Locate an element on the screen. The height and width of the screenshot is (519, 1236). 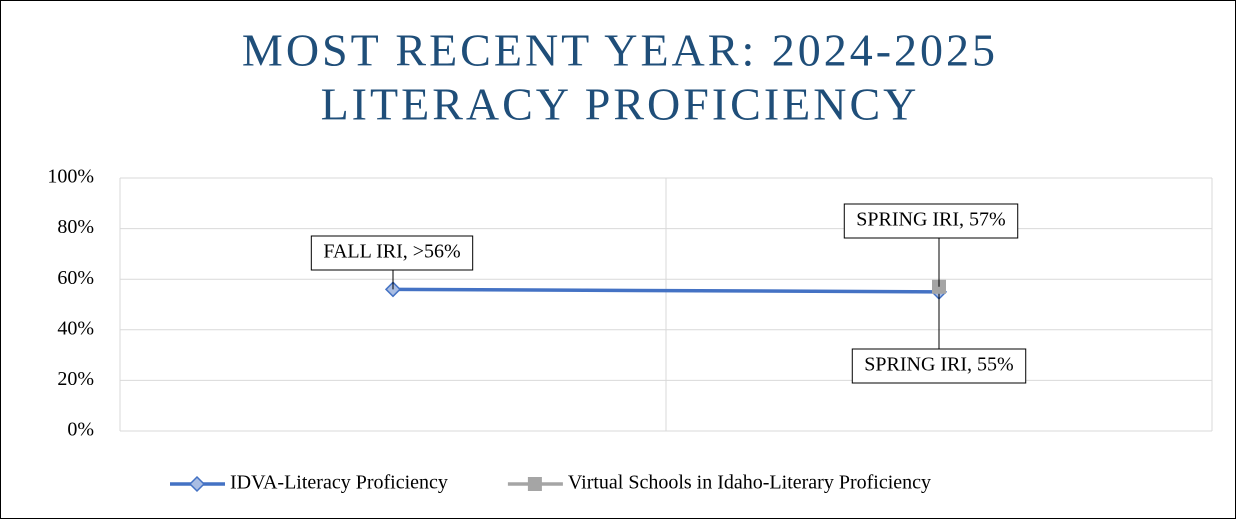
data-label: FALL IRI, >56% is located at coordinates (391, 252).